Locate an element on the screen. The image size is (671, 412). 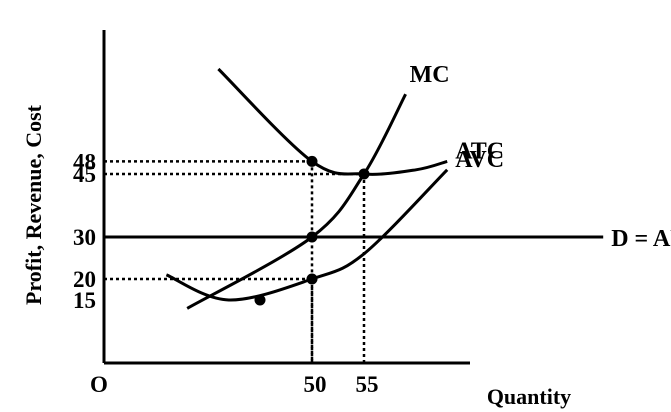
curve-label-avc: AVC is located at coordinates (479, 160).